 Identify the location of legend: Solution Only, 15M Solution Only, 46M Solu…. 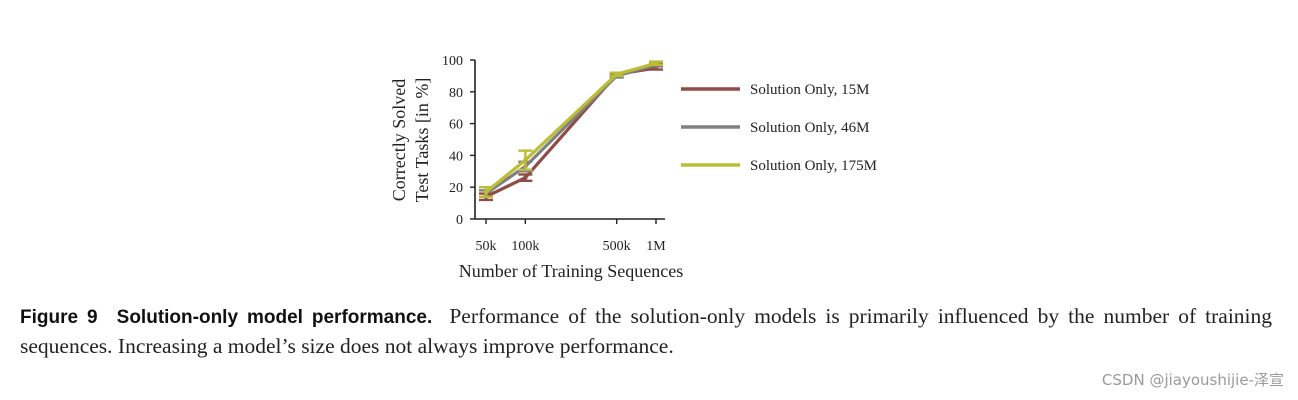
(779, 128).